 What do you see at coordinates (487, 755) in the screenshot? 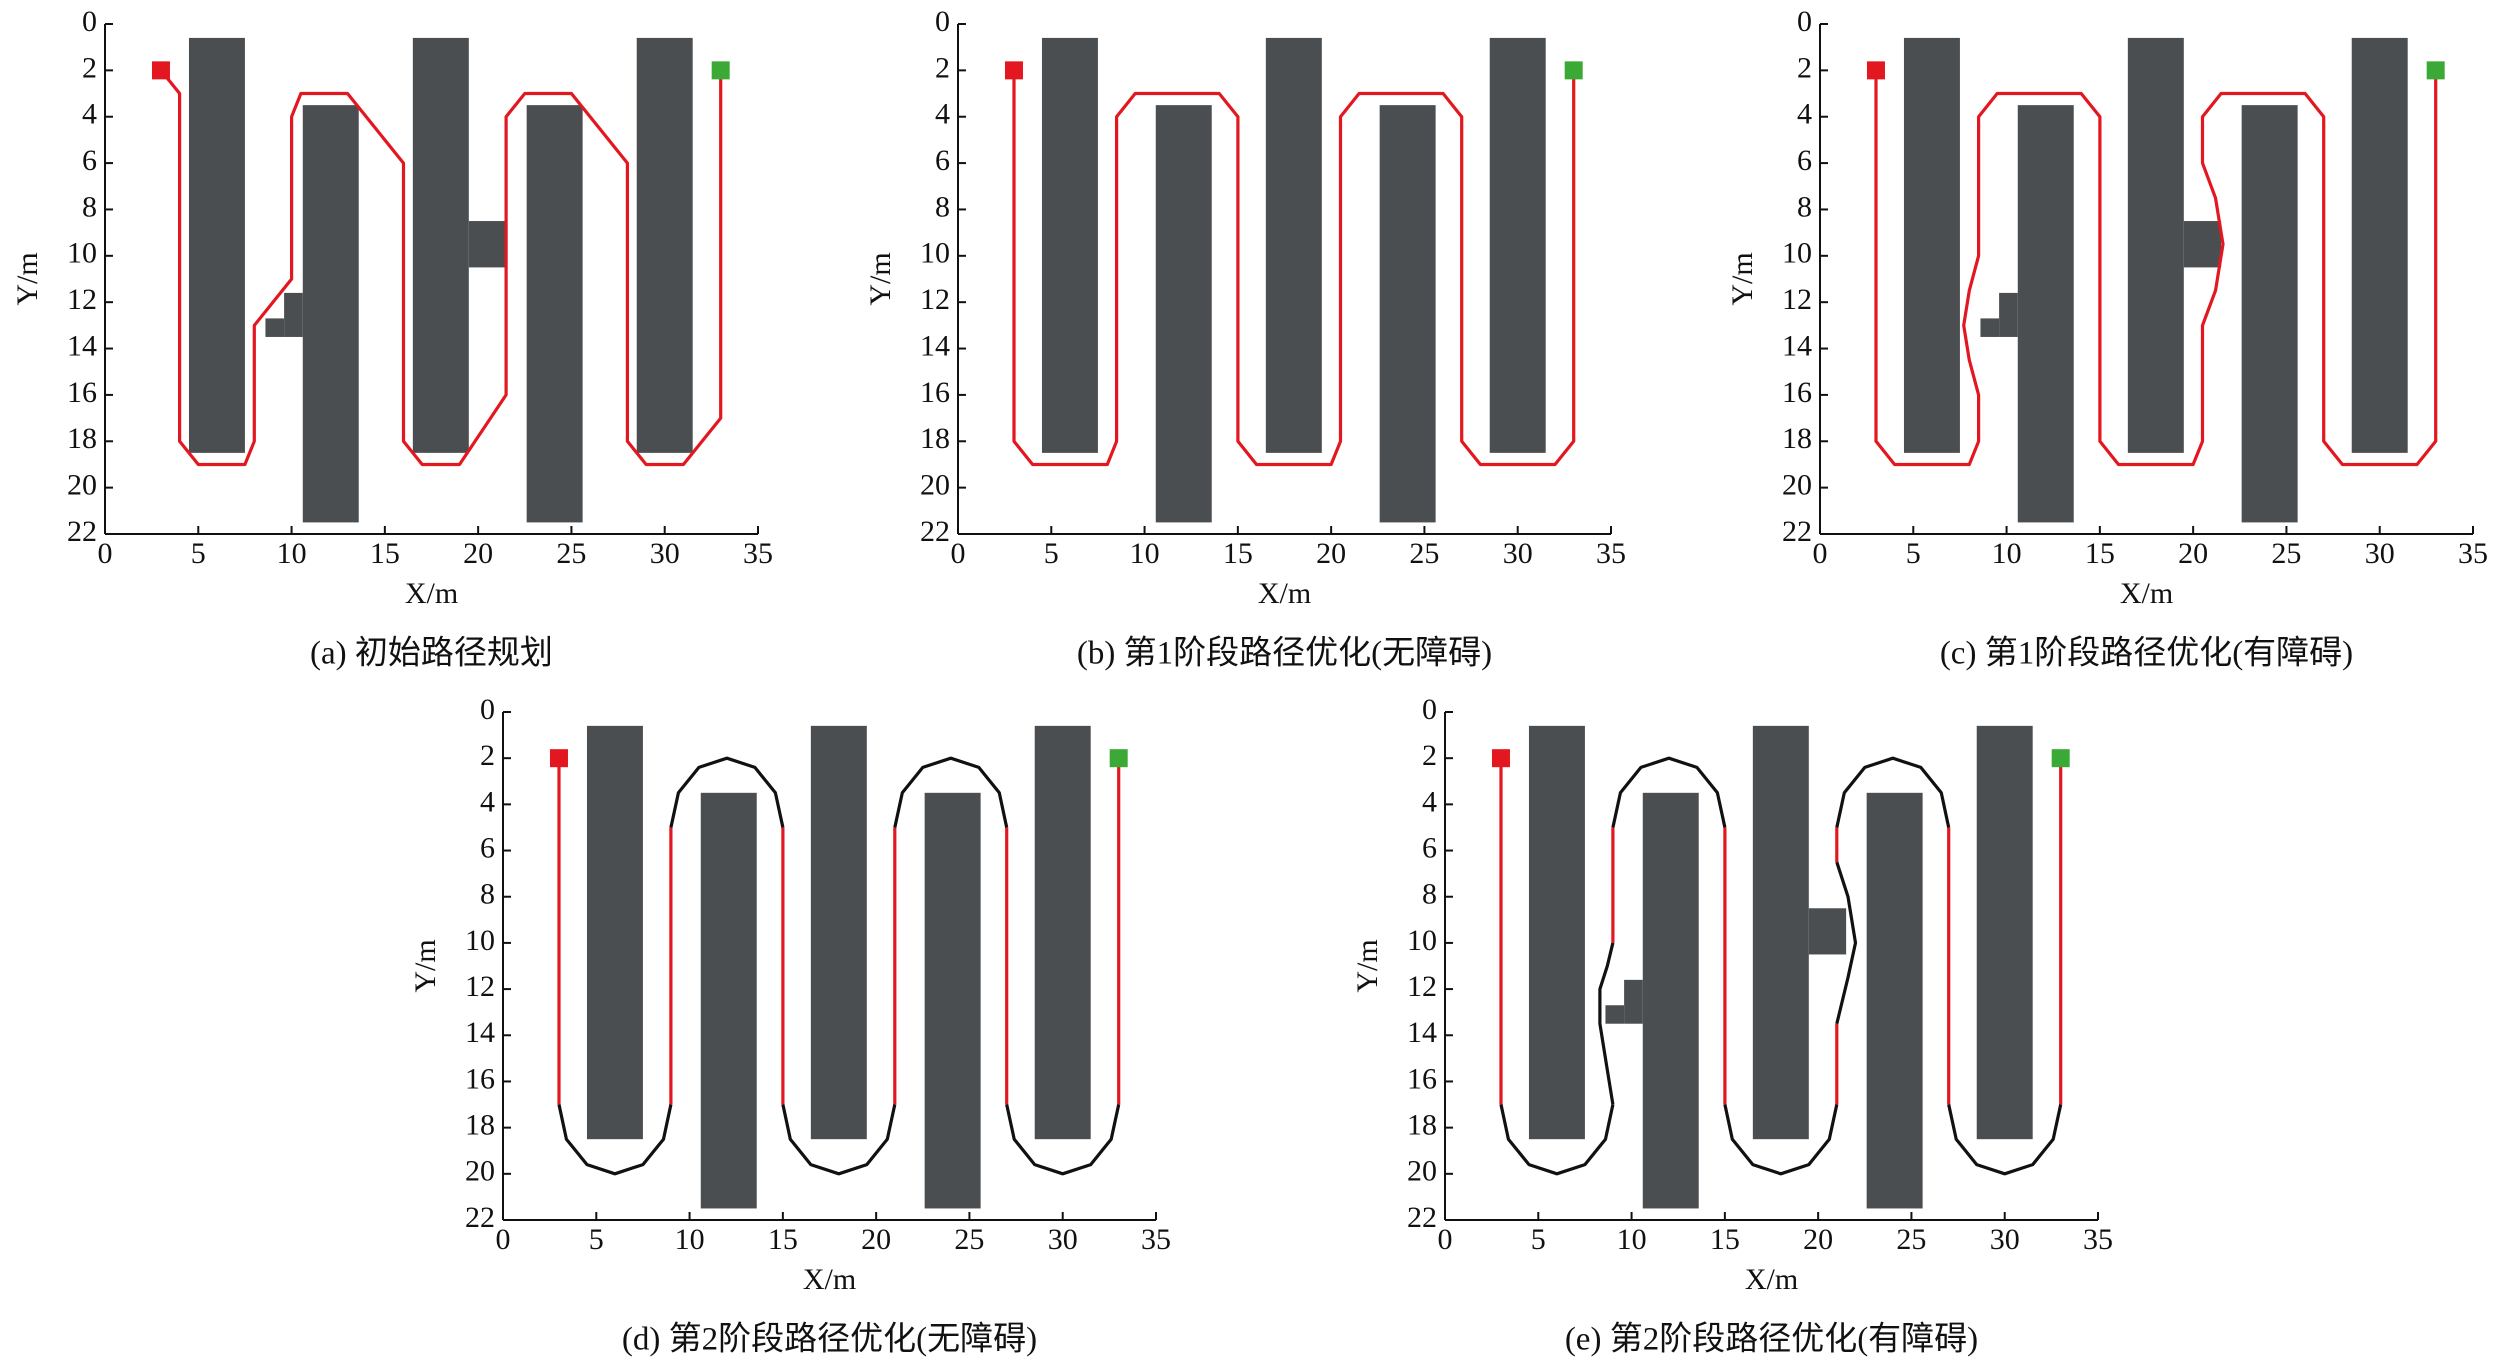
I see `y-tick-label: 2` at bounding box center [487, 755].